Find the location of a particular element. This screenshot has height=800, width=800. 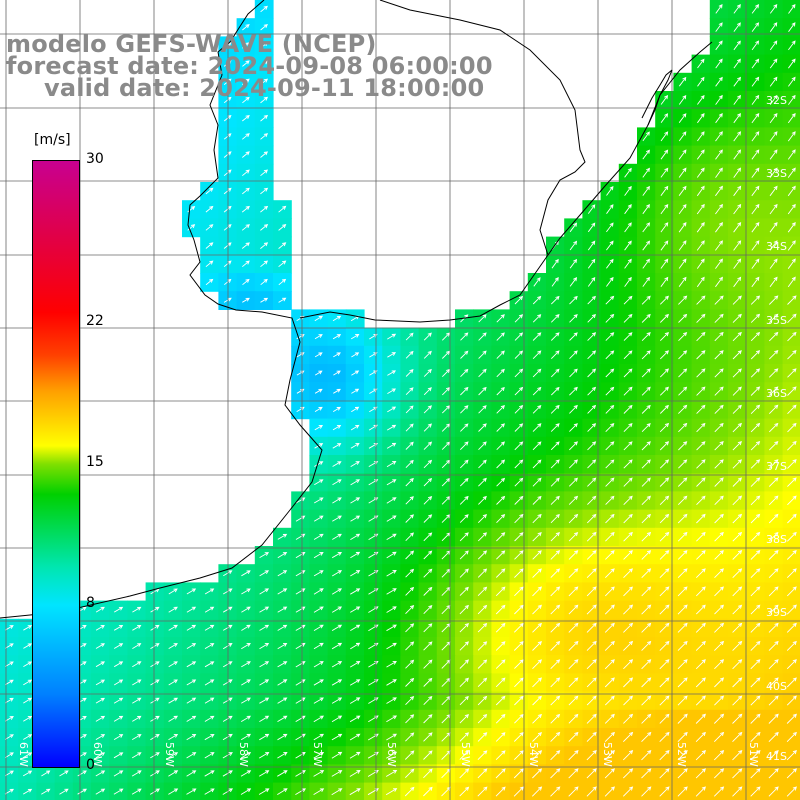

longitude-label: 56W is located at coordinates (391, 754).